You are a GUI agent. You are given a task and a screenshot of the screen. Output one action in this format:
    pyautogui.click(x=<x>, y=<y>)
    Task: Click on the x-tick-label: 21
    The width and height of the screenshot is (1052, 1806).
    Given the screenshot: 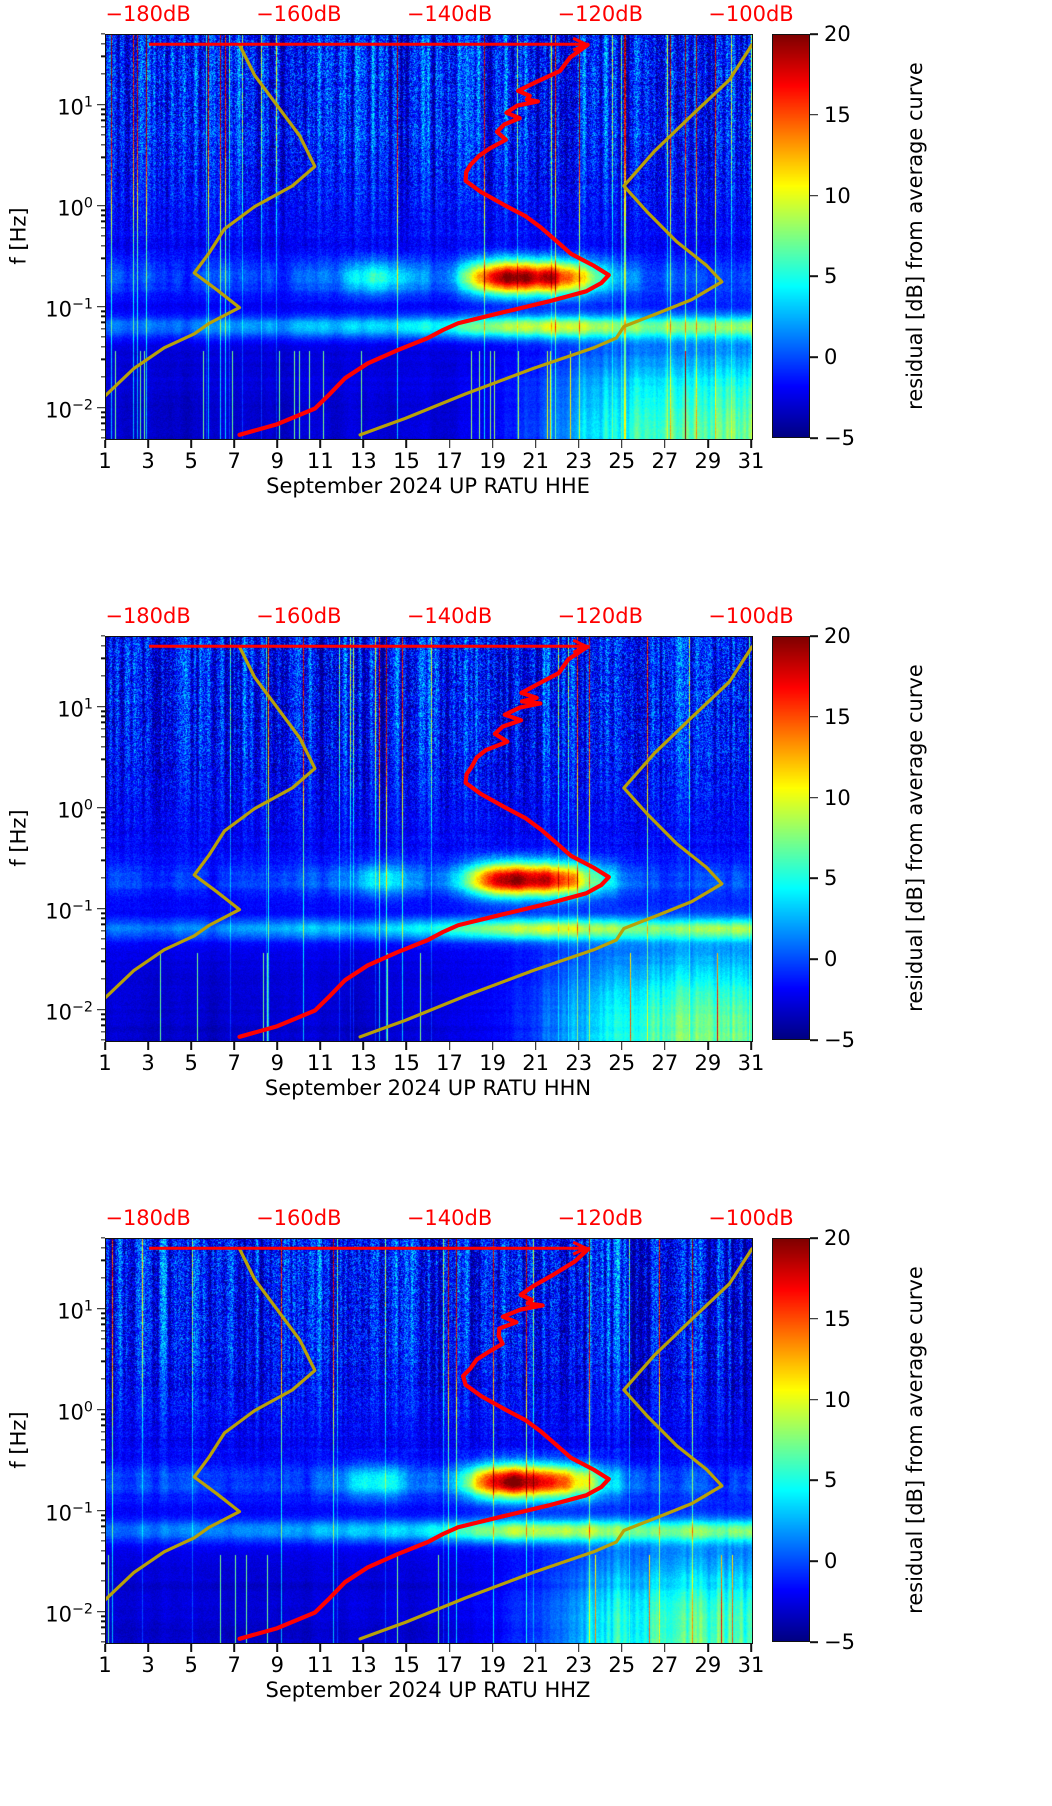 What is the action you would take?
    pyautogui.click(x=536, y=1063)
    